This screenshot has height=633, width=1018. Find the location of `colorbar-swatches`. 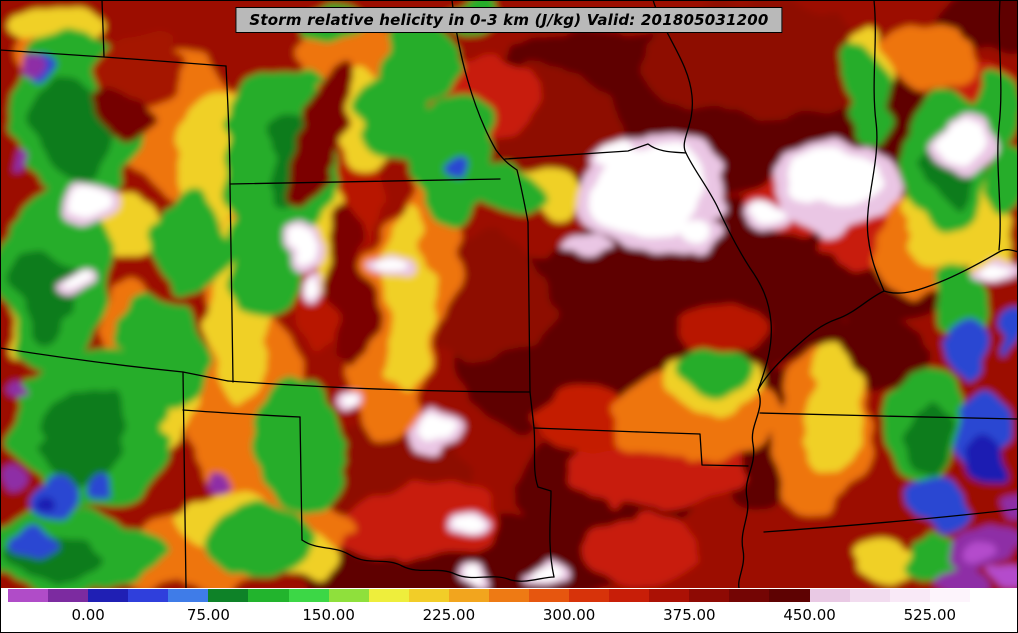

colorbar-swatches is located at coordinates (509, 595).